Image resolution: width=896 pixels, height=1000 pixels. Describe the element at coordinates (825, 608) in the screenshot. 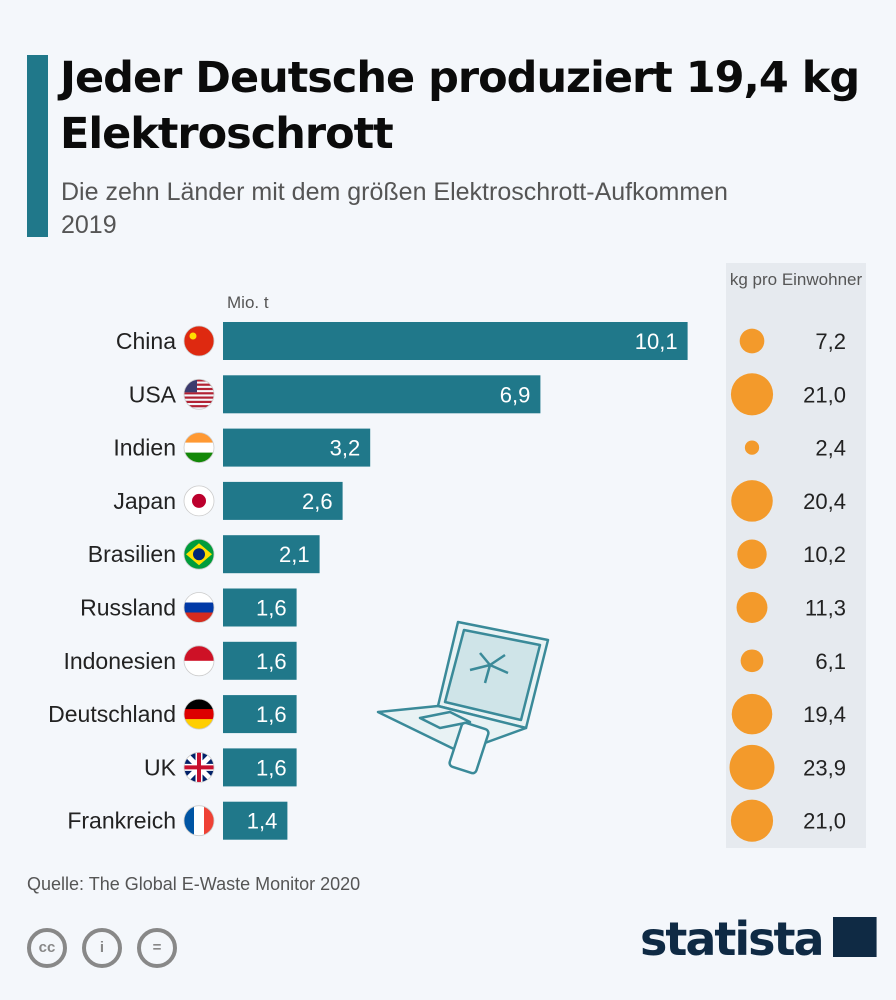

I see `per-capita-value: 11,3` at that location.